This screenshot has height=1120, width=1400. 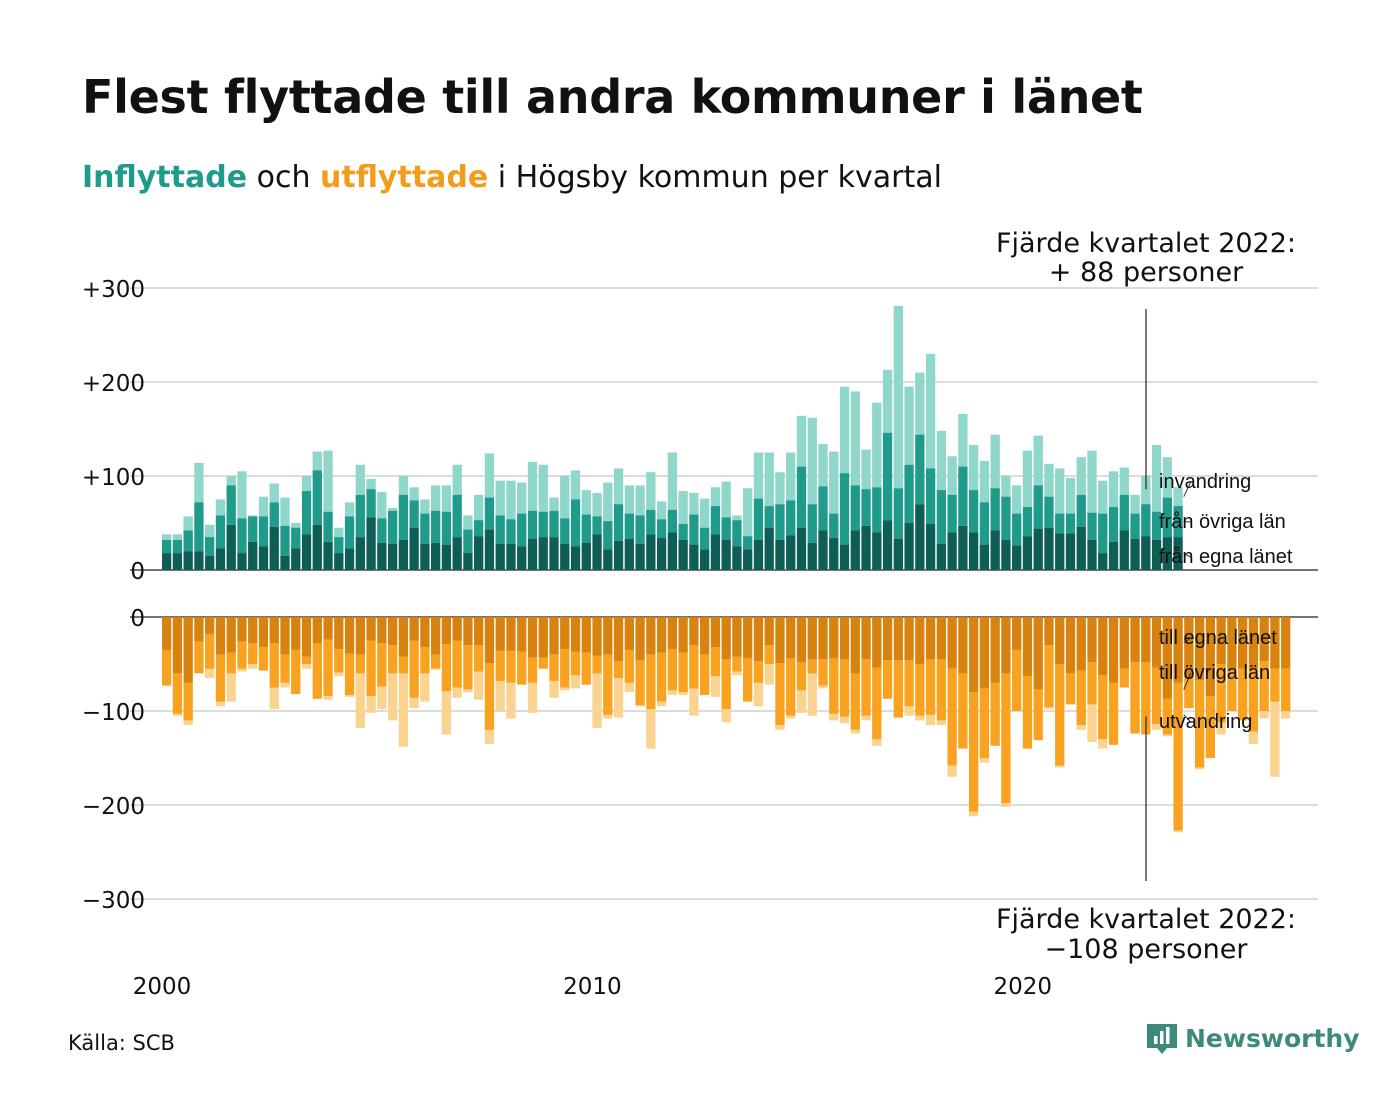 What do you see at coordinates (113, 384) in the screenshot?
I see `y-tick-top: +200` at bounding box center [113, 384].